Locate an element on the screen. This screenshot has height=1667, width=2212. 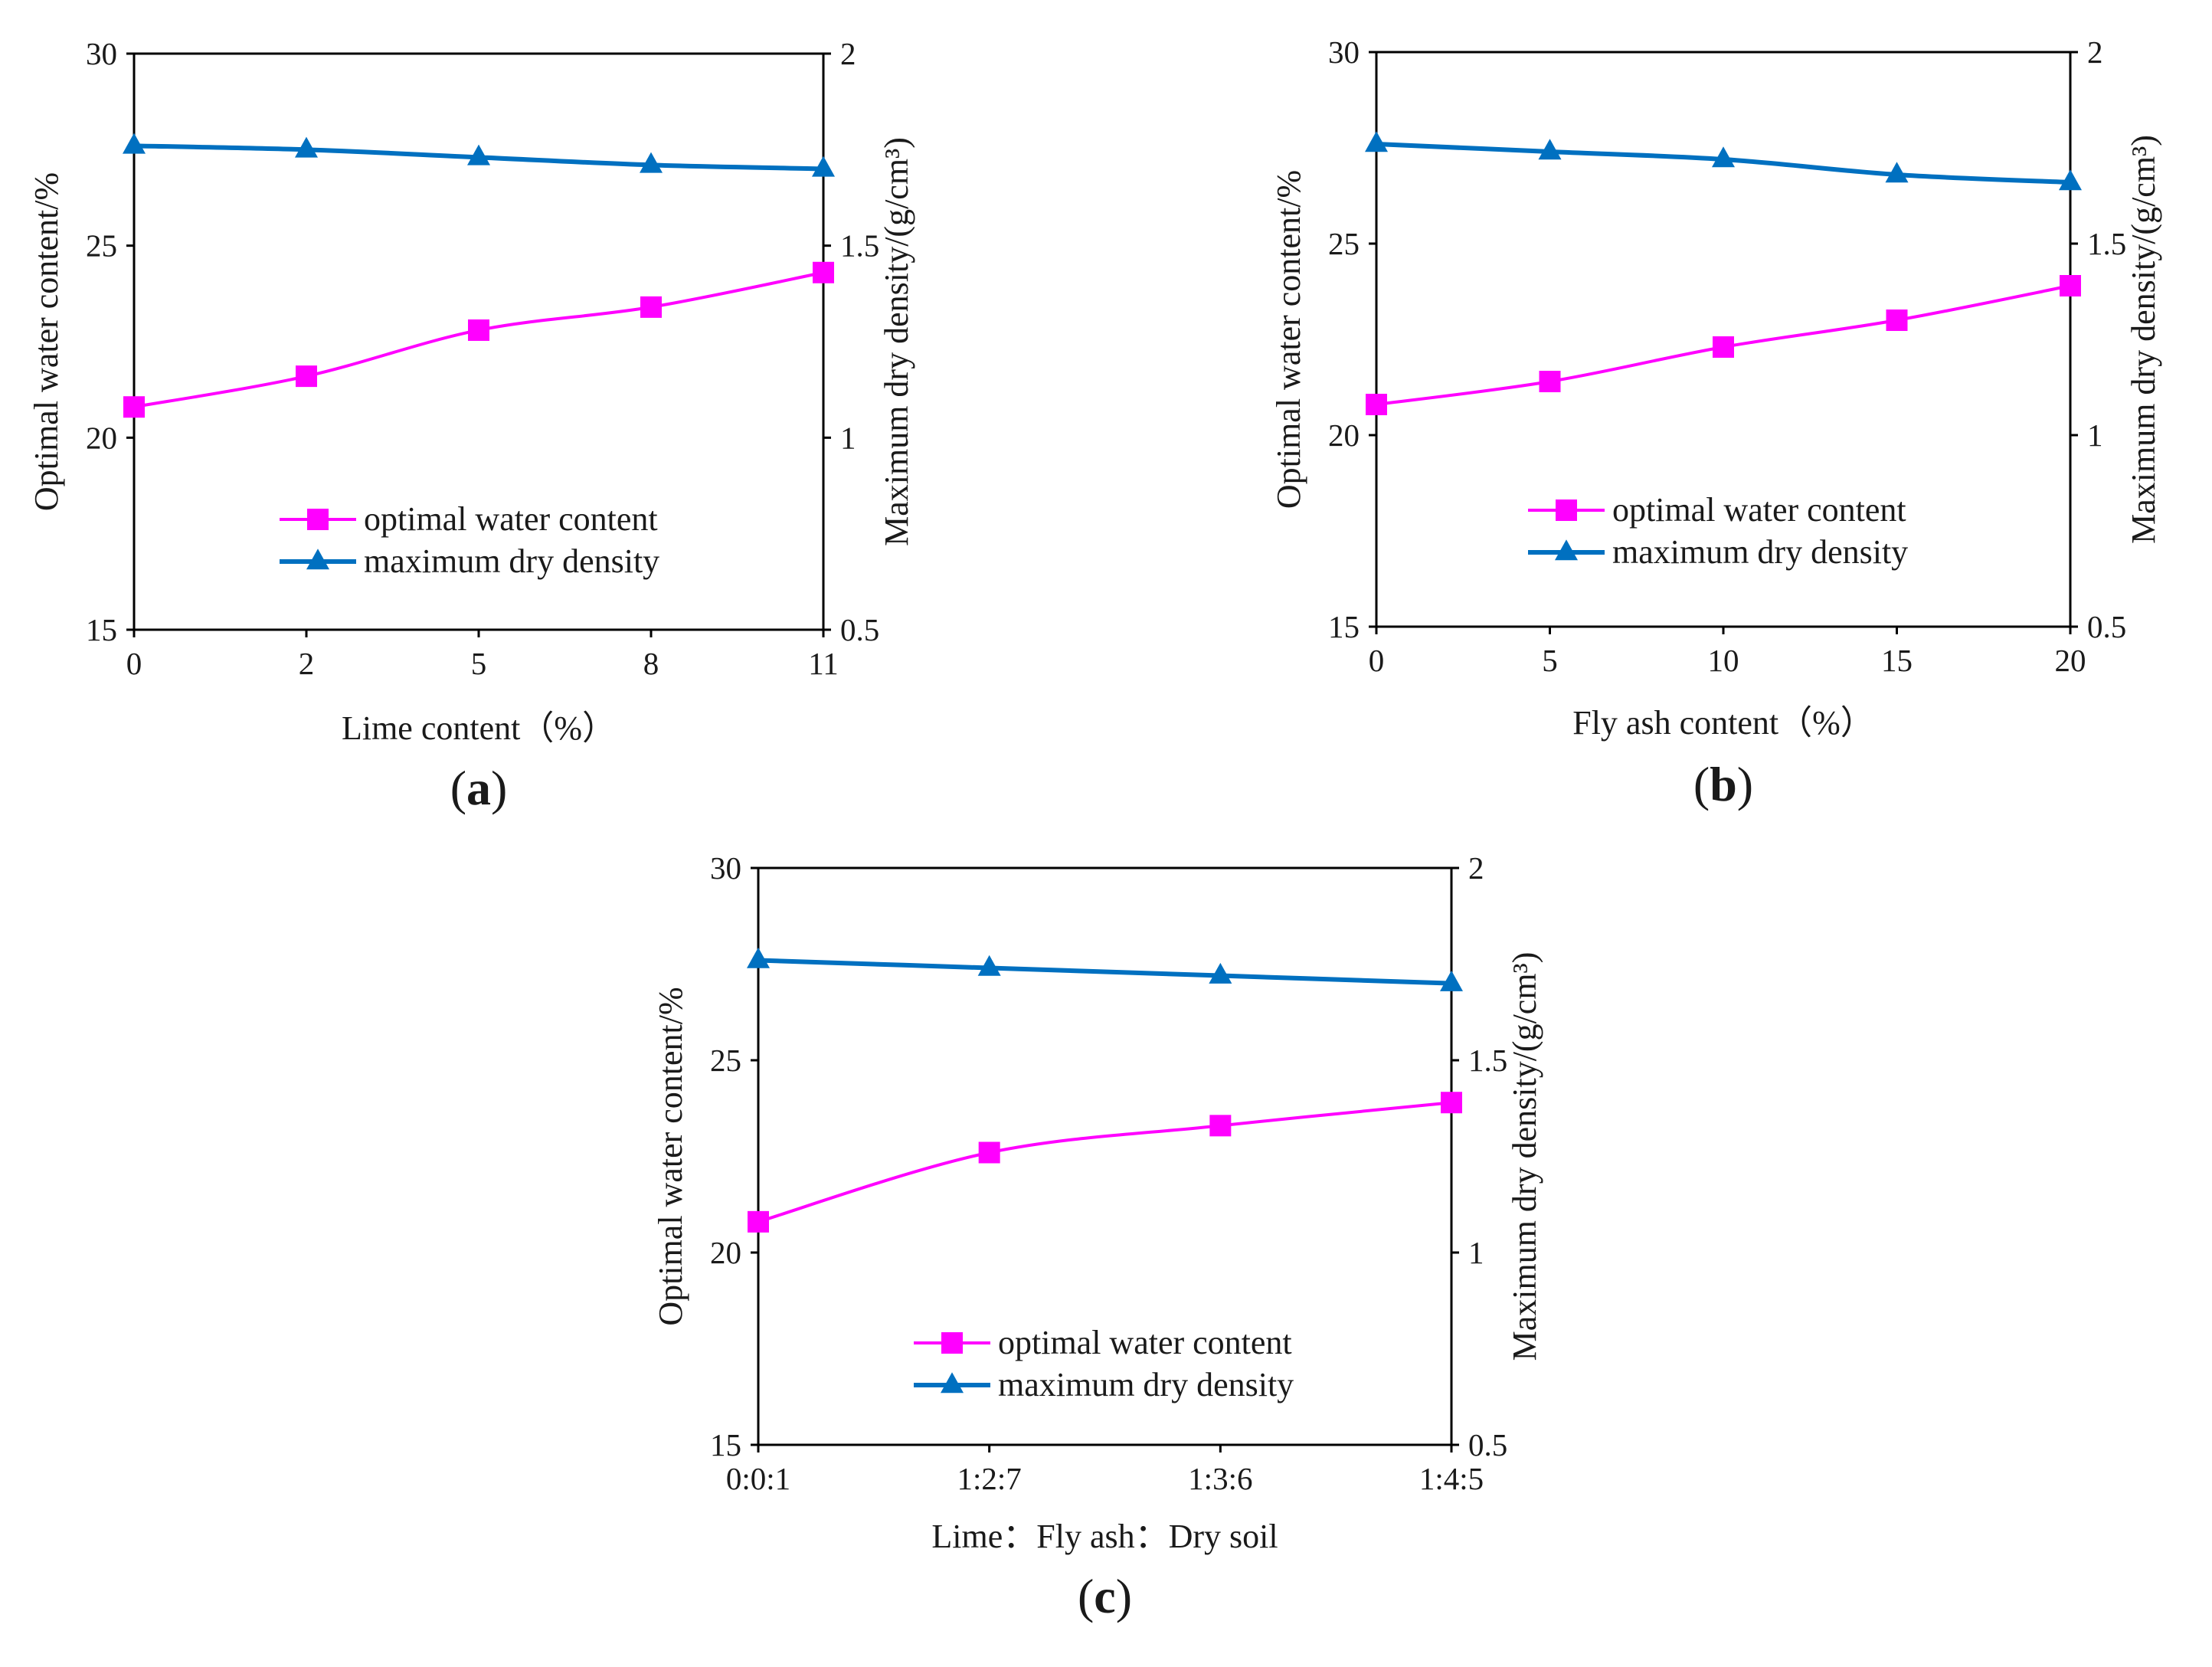
x-tick-label: 1:4:5 is located at coordinates (1451, 1479).